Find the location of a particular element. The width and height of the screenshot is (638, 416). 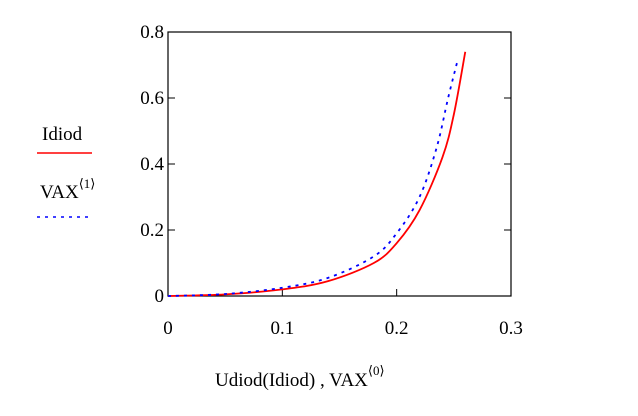

legend-vax-base: VAX is located at coordinates (59, 192).